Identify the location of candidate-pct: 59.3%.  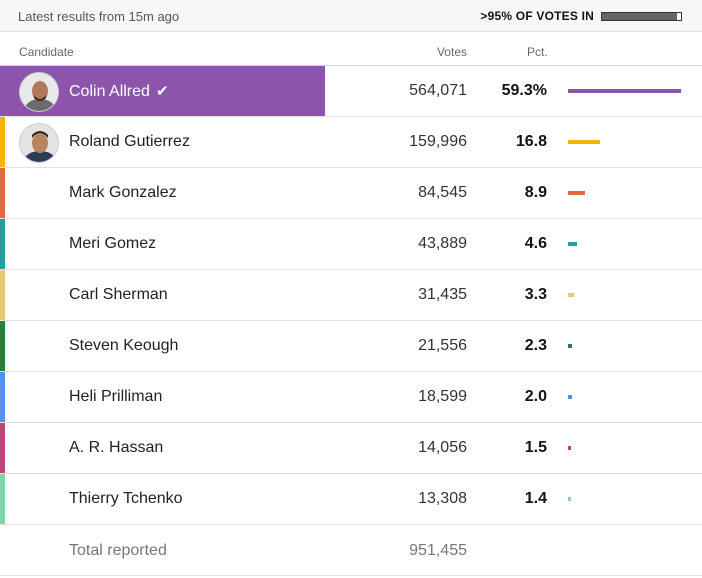
(524, 90).